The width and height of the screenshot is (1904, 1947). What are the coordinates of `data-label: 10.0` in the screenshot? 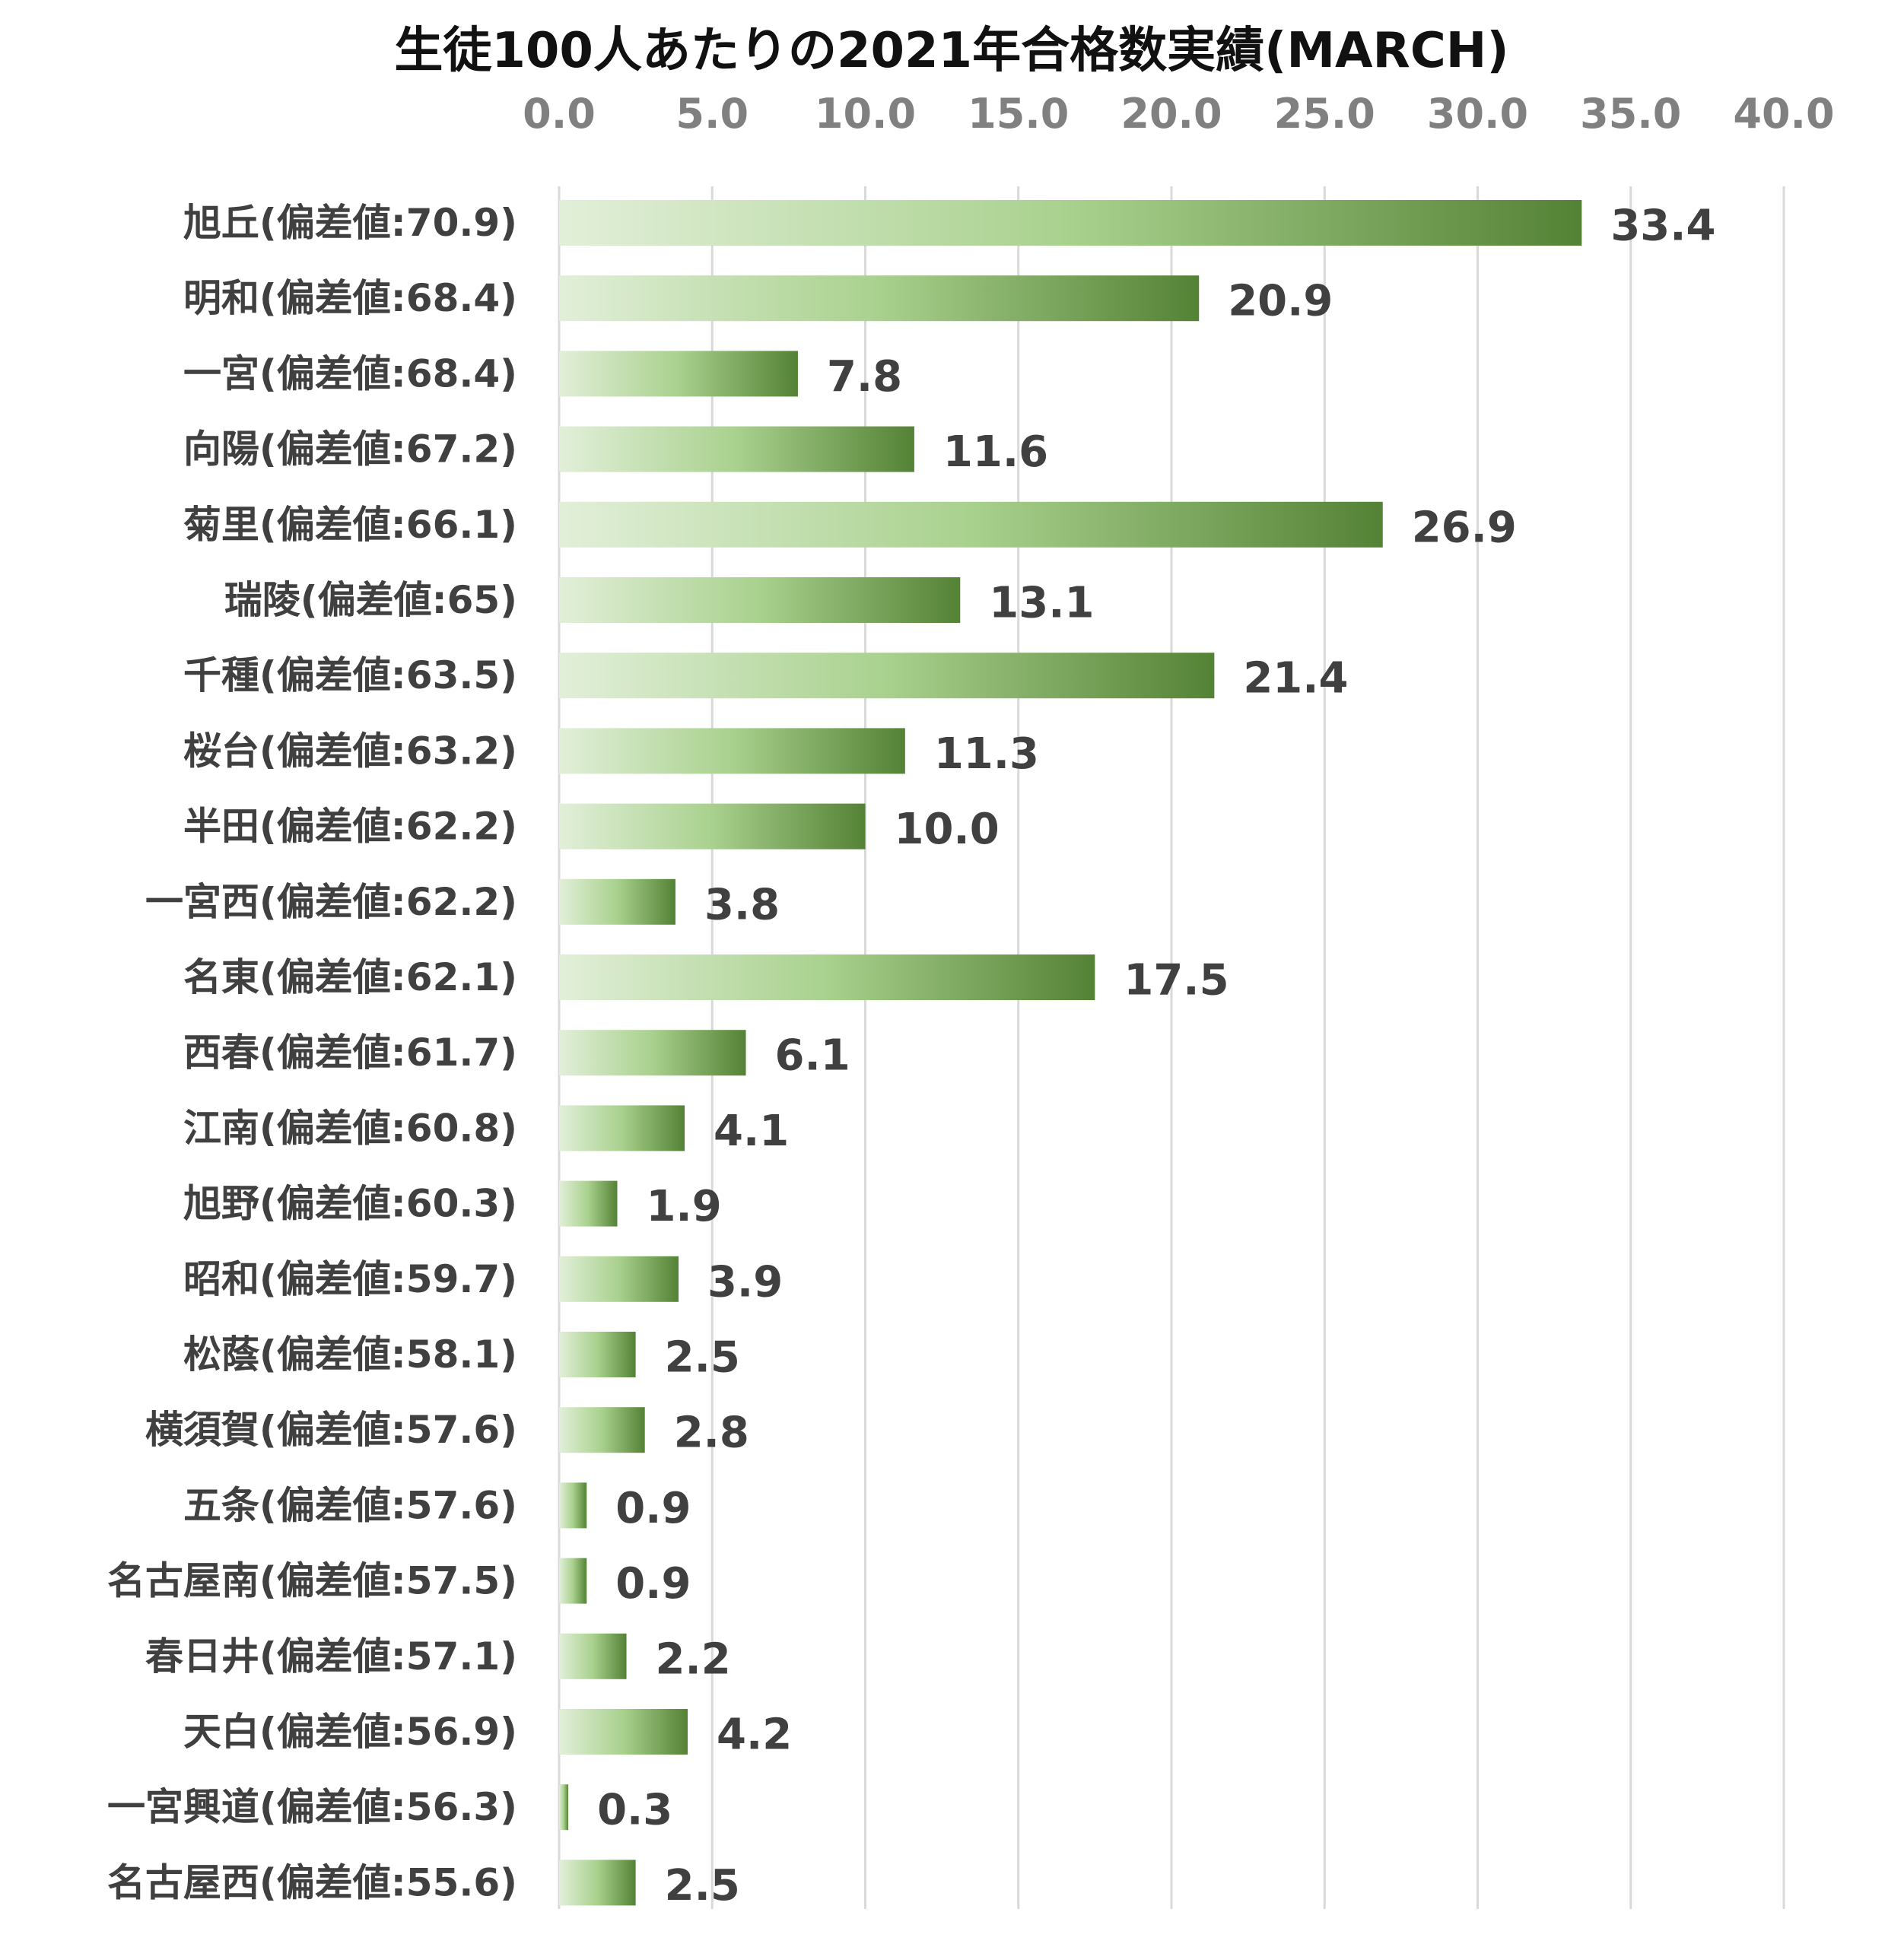 It's located at (947, 829).